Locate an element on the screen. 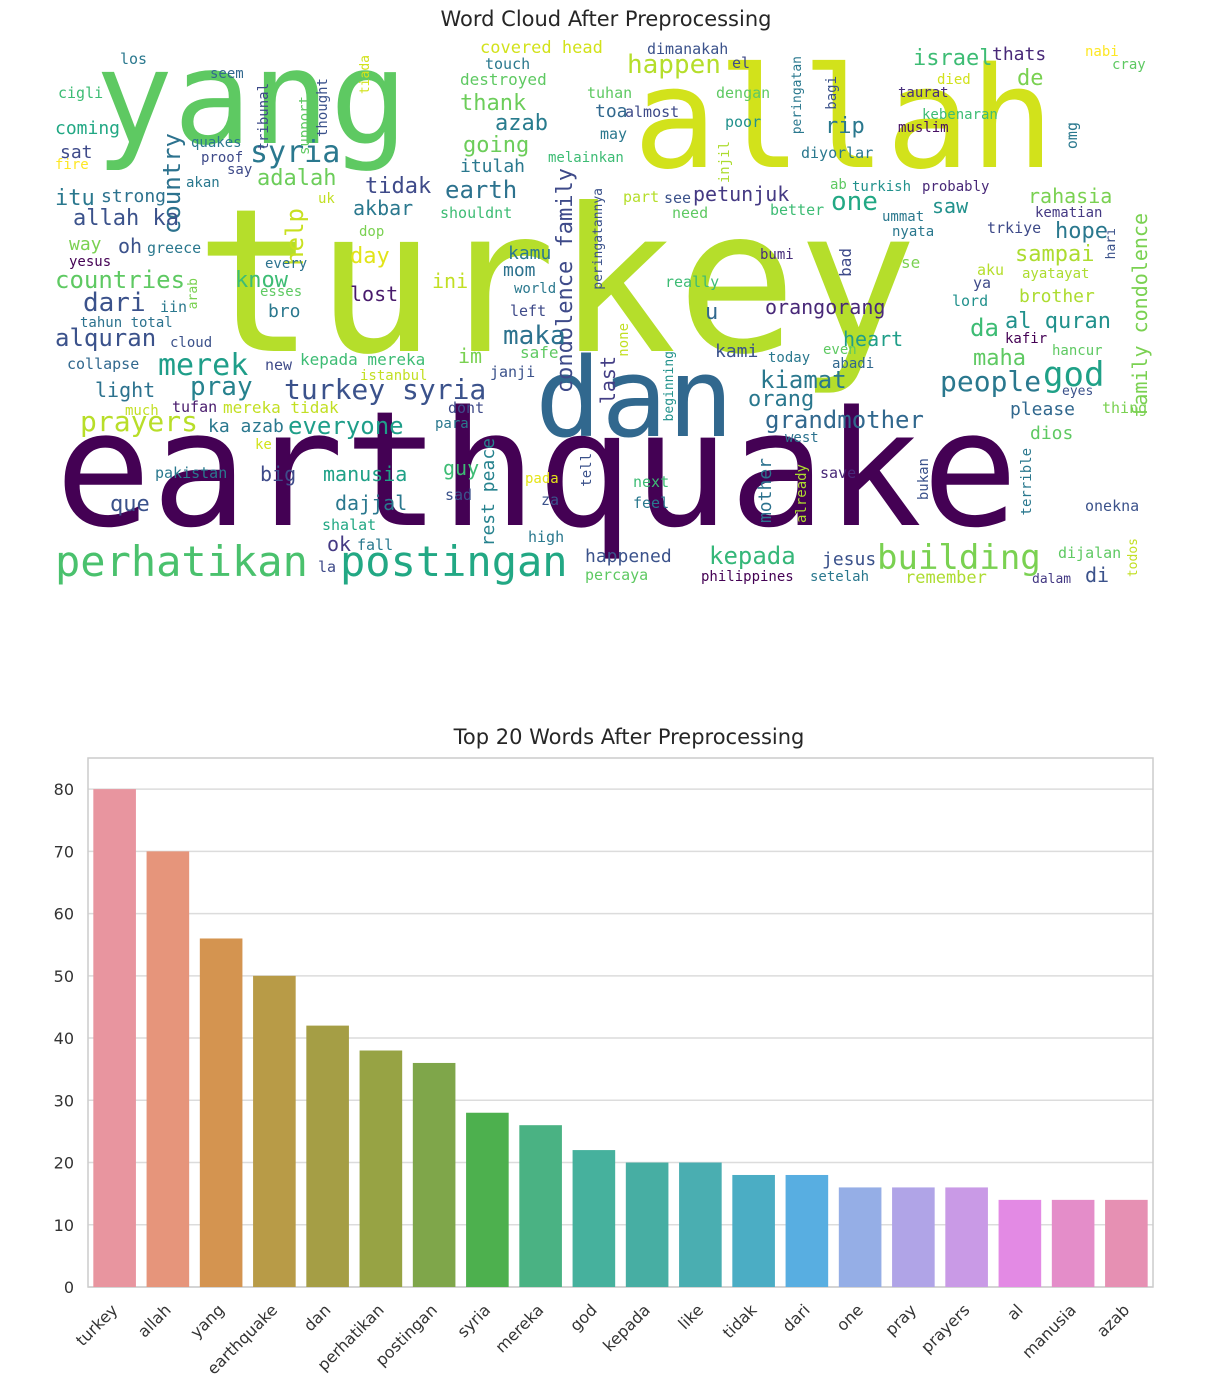 This screenshot has height=1394, width=1212. wordcloud-word: bumi is located at coordinates (777, 255).